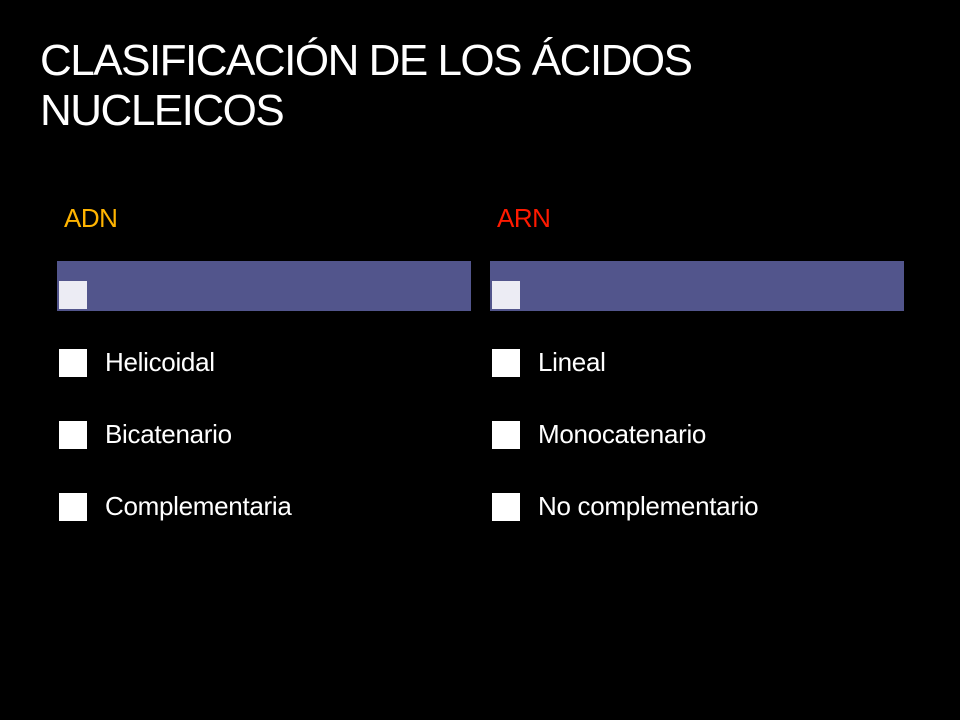  What do you see at coordinates (648, 506) in the screenshot?
I see `list-item-label: No complementario` at bounding box center [648, 506].